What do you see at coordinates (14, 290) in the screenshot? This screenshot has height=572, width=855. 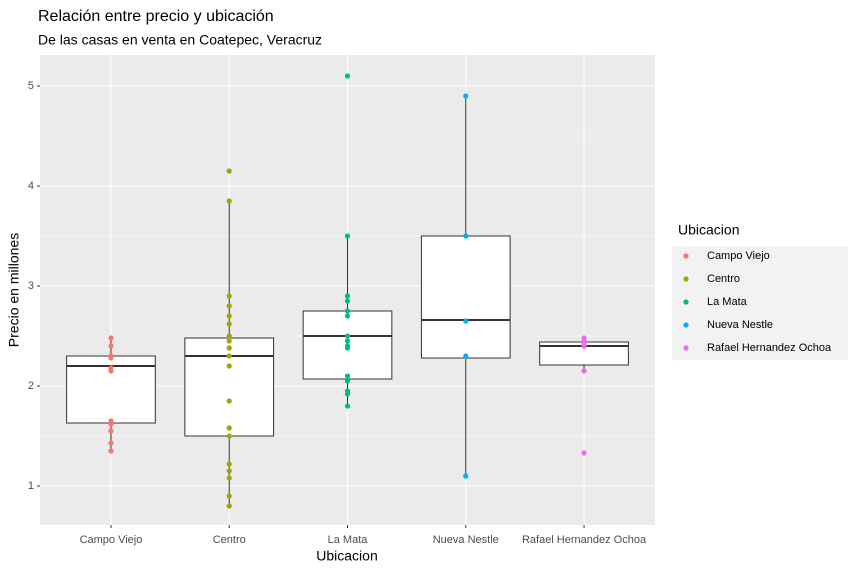 I see `y-axis-title: Precio en millones` at bounding box center [14, 290].